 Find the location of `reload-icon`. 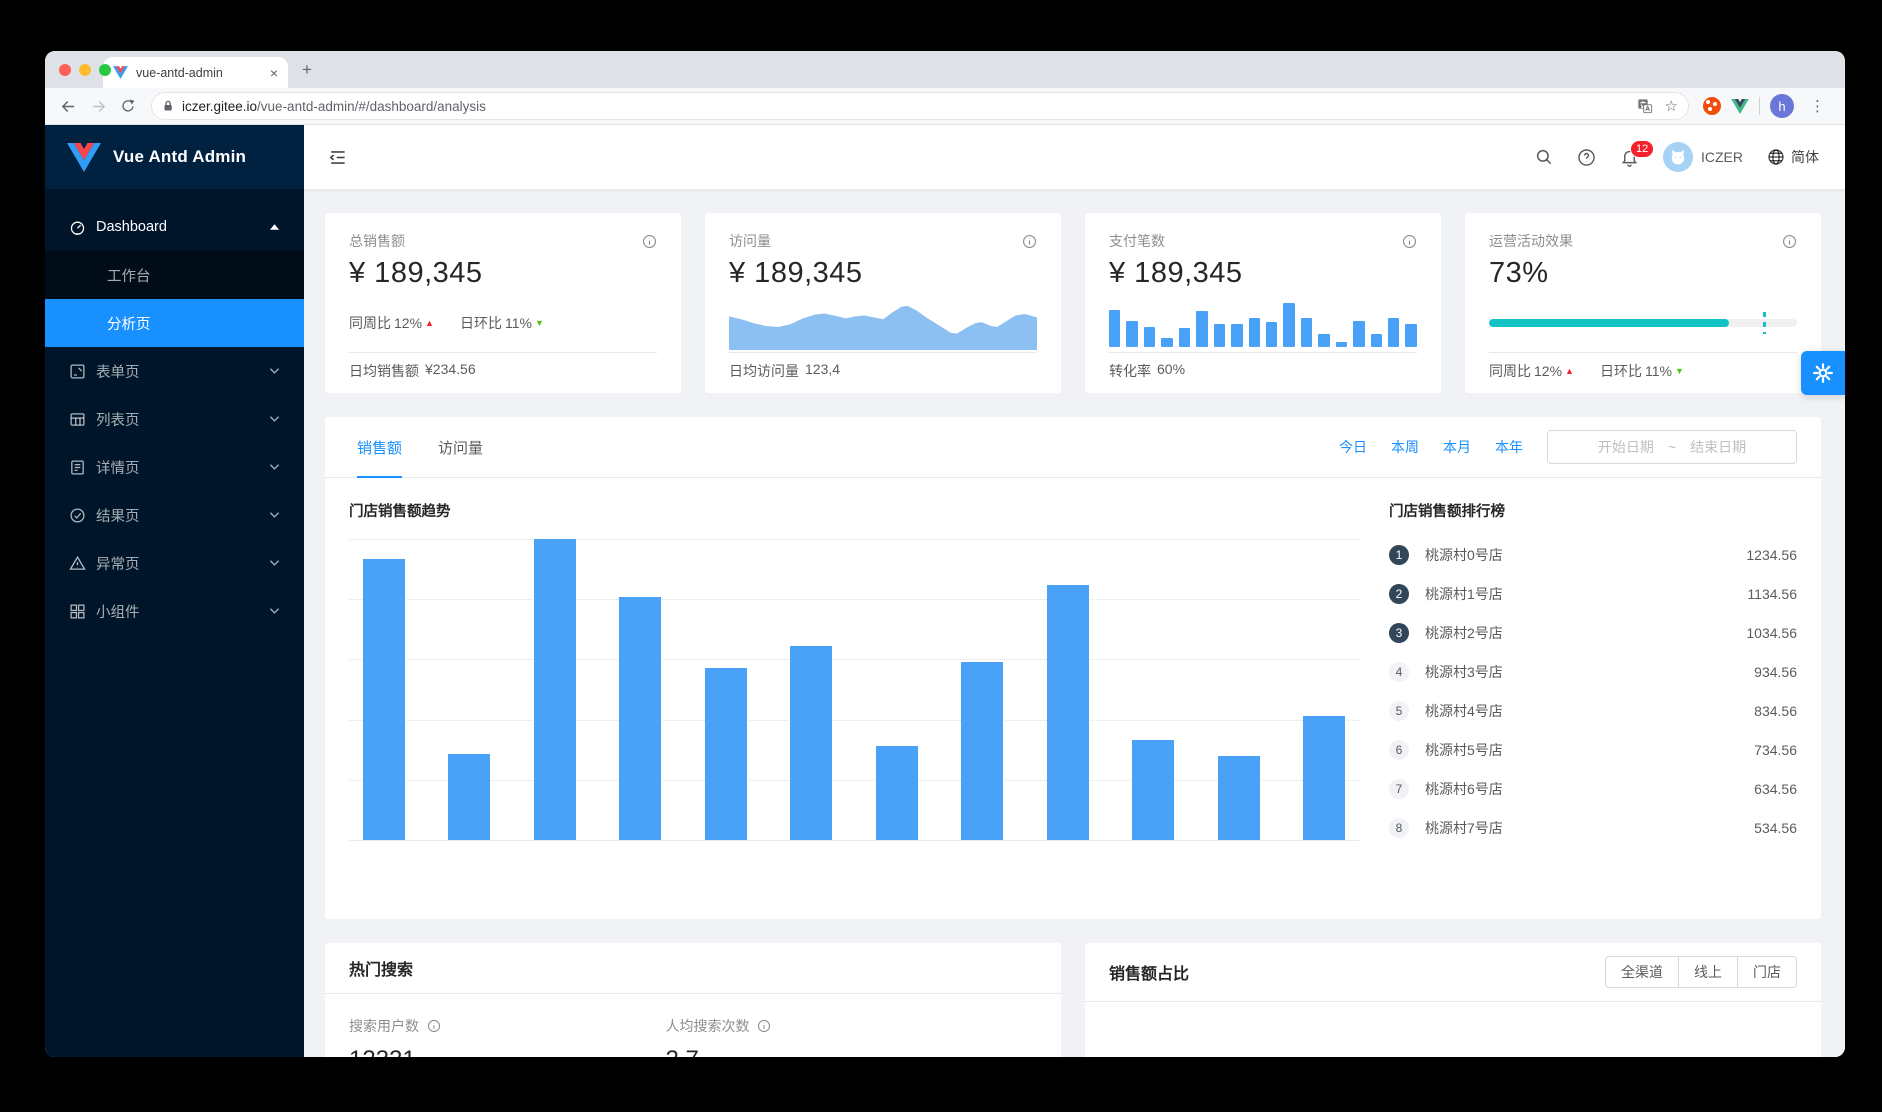

reload-icon is located at coordinates (128, 105).